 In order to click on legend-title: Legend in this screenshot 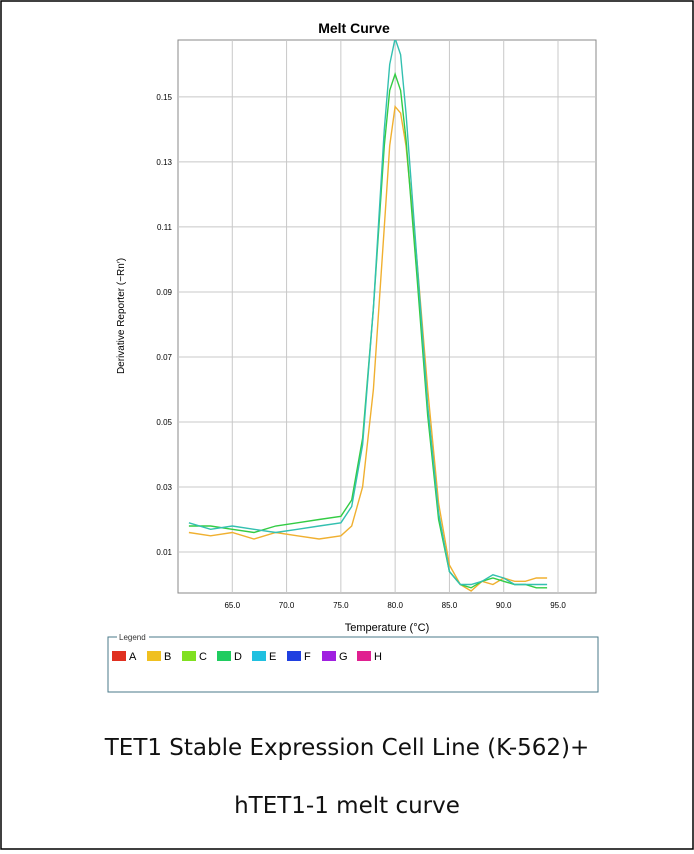, I will do `click(132, 637)`.